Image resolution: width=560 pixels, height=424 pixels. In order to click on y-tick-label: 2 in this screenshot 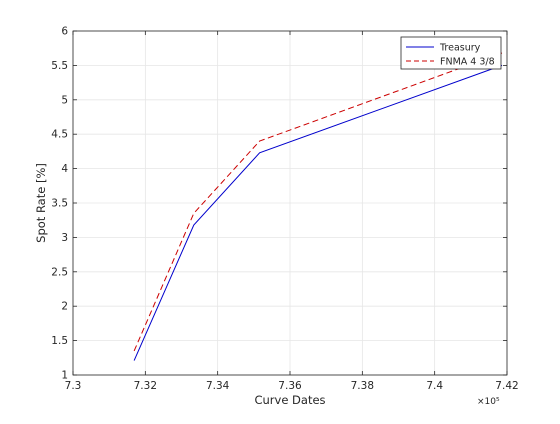, I will do `click(64, 307)`.